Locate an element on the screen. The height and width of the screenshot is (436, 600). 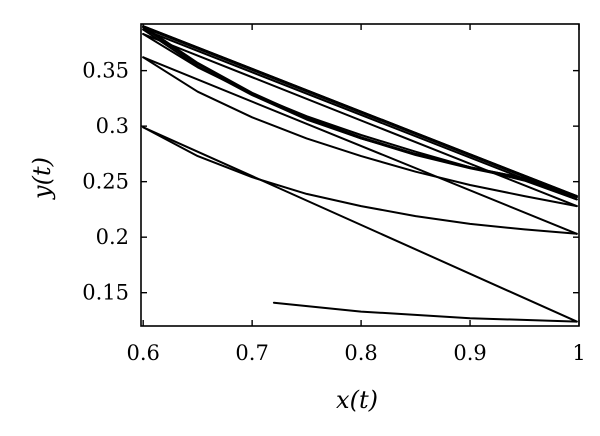
y-tick-label: 0.35 is located at coordinates (105, 71).